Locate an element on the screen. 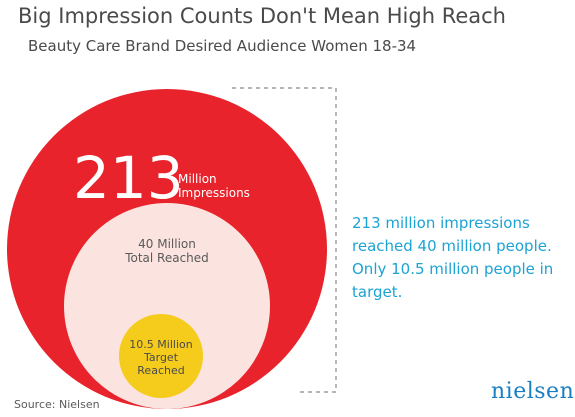 The height and width of the screenshot is (417, 575). impressions-label-line1: Million is located at coordinates (197, 179).